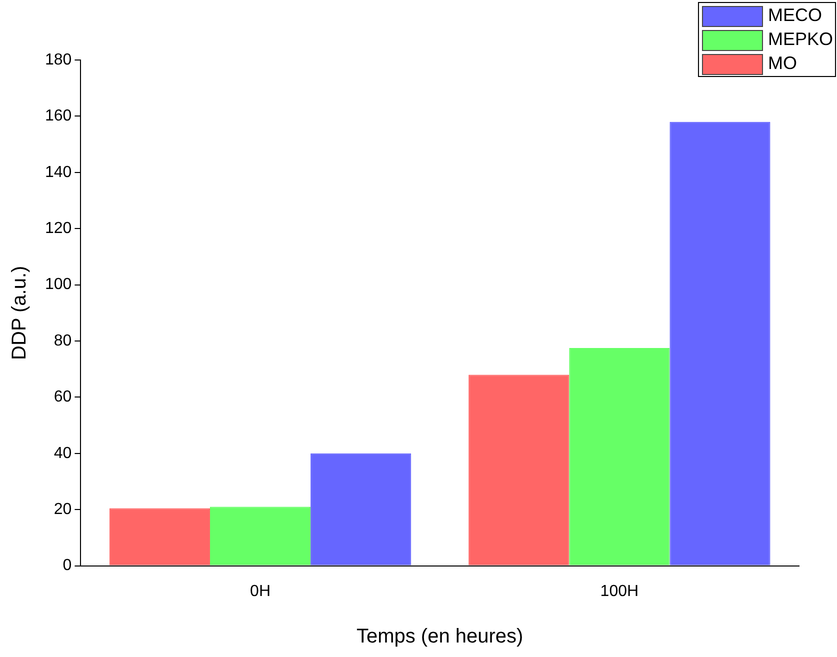 The image size is (837, 657). I want to click on legend-label: MEPKO, so click(801, 38).